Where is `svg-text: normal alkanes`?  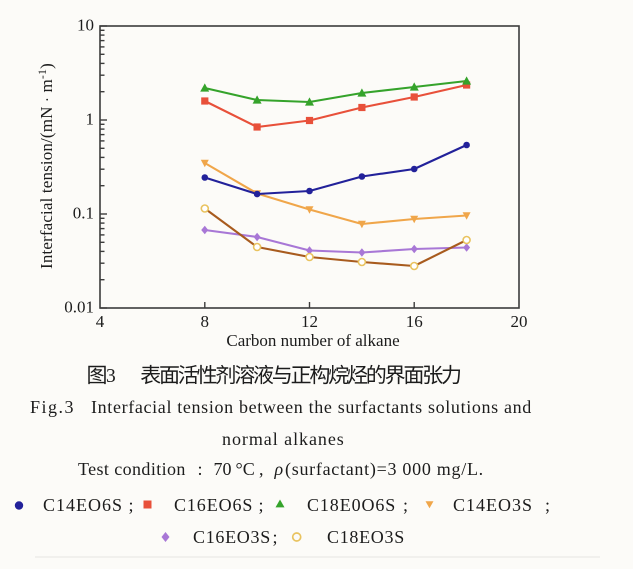 svg-text: normal alkanes is located at coordinates (283, 439).